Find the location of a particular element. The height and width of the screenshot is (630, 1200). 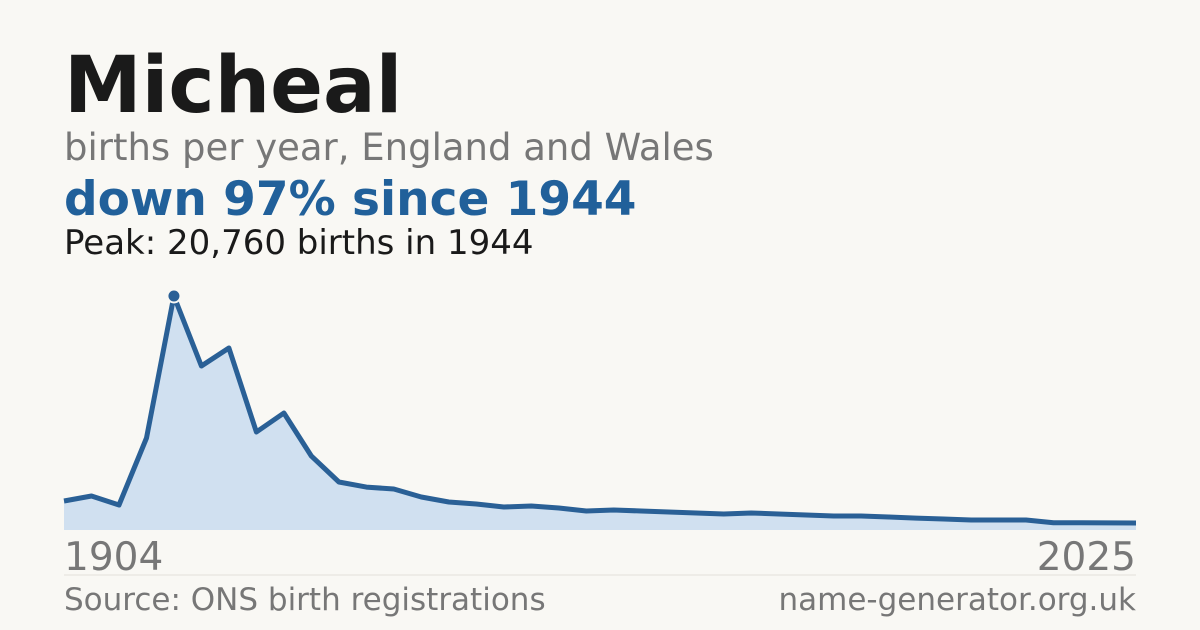

x-tick-label: 1904 is located at coordinates (113, 557).